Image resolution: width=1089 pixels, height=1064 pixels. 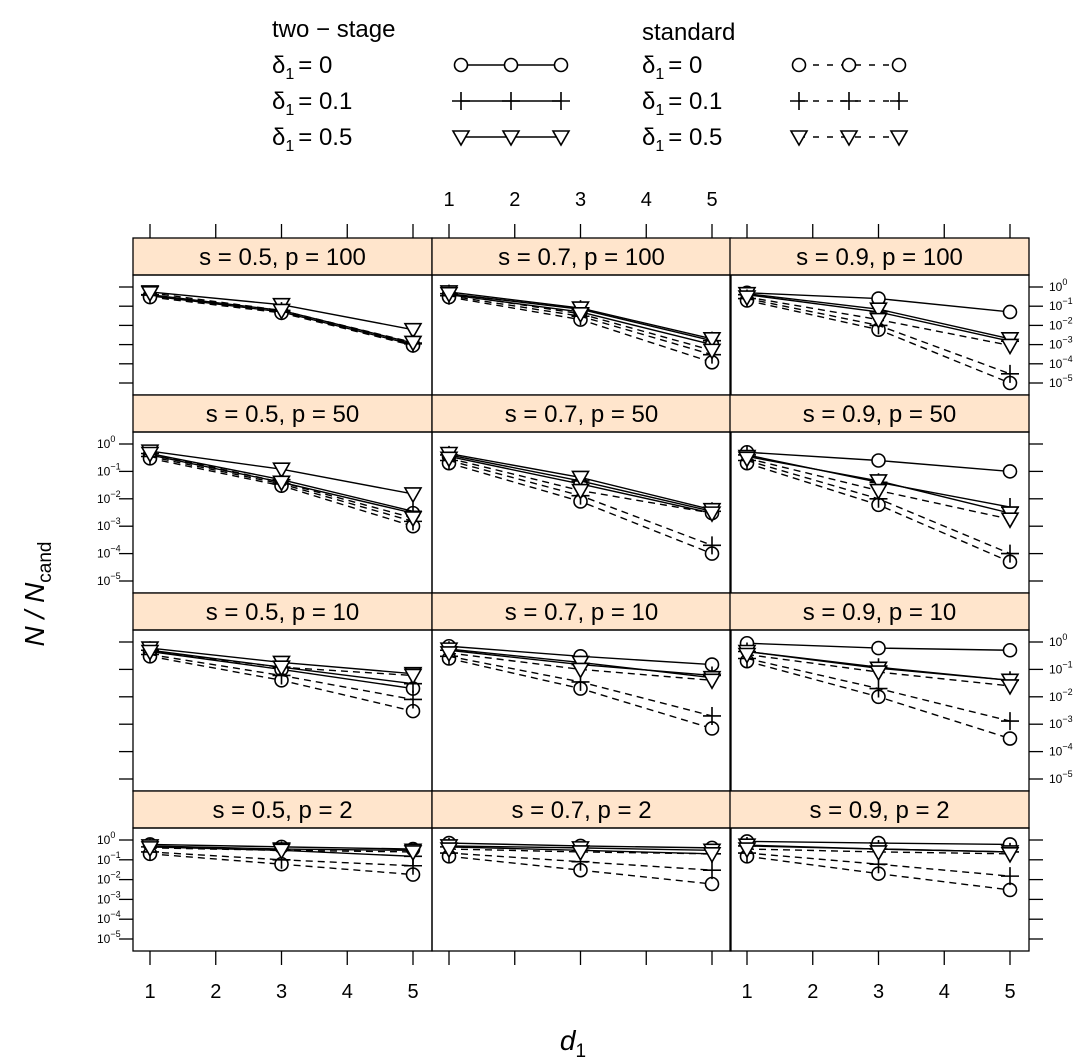 I want to click on legend-entry: δ1 = 0, so click(x=774, y=67).